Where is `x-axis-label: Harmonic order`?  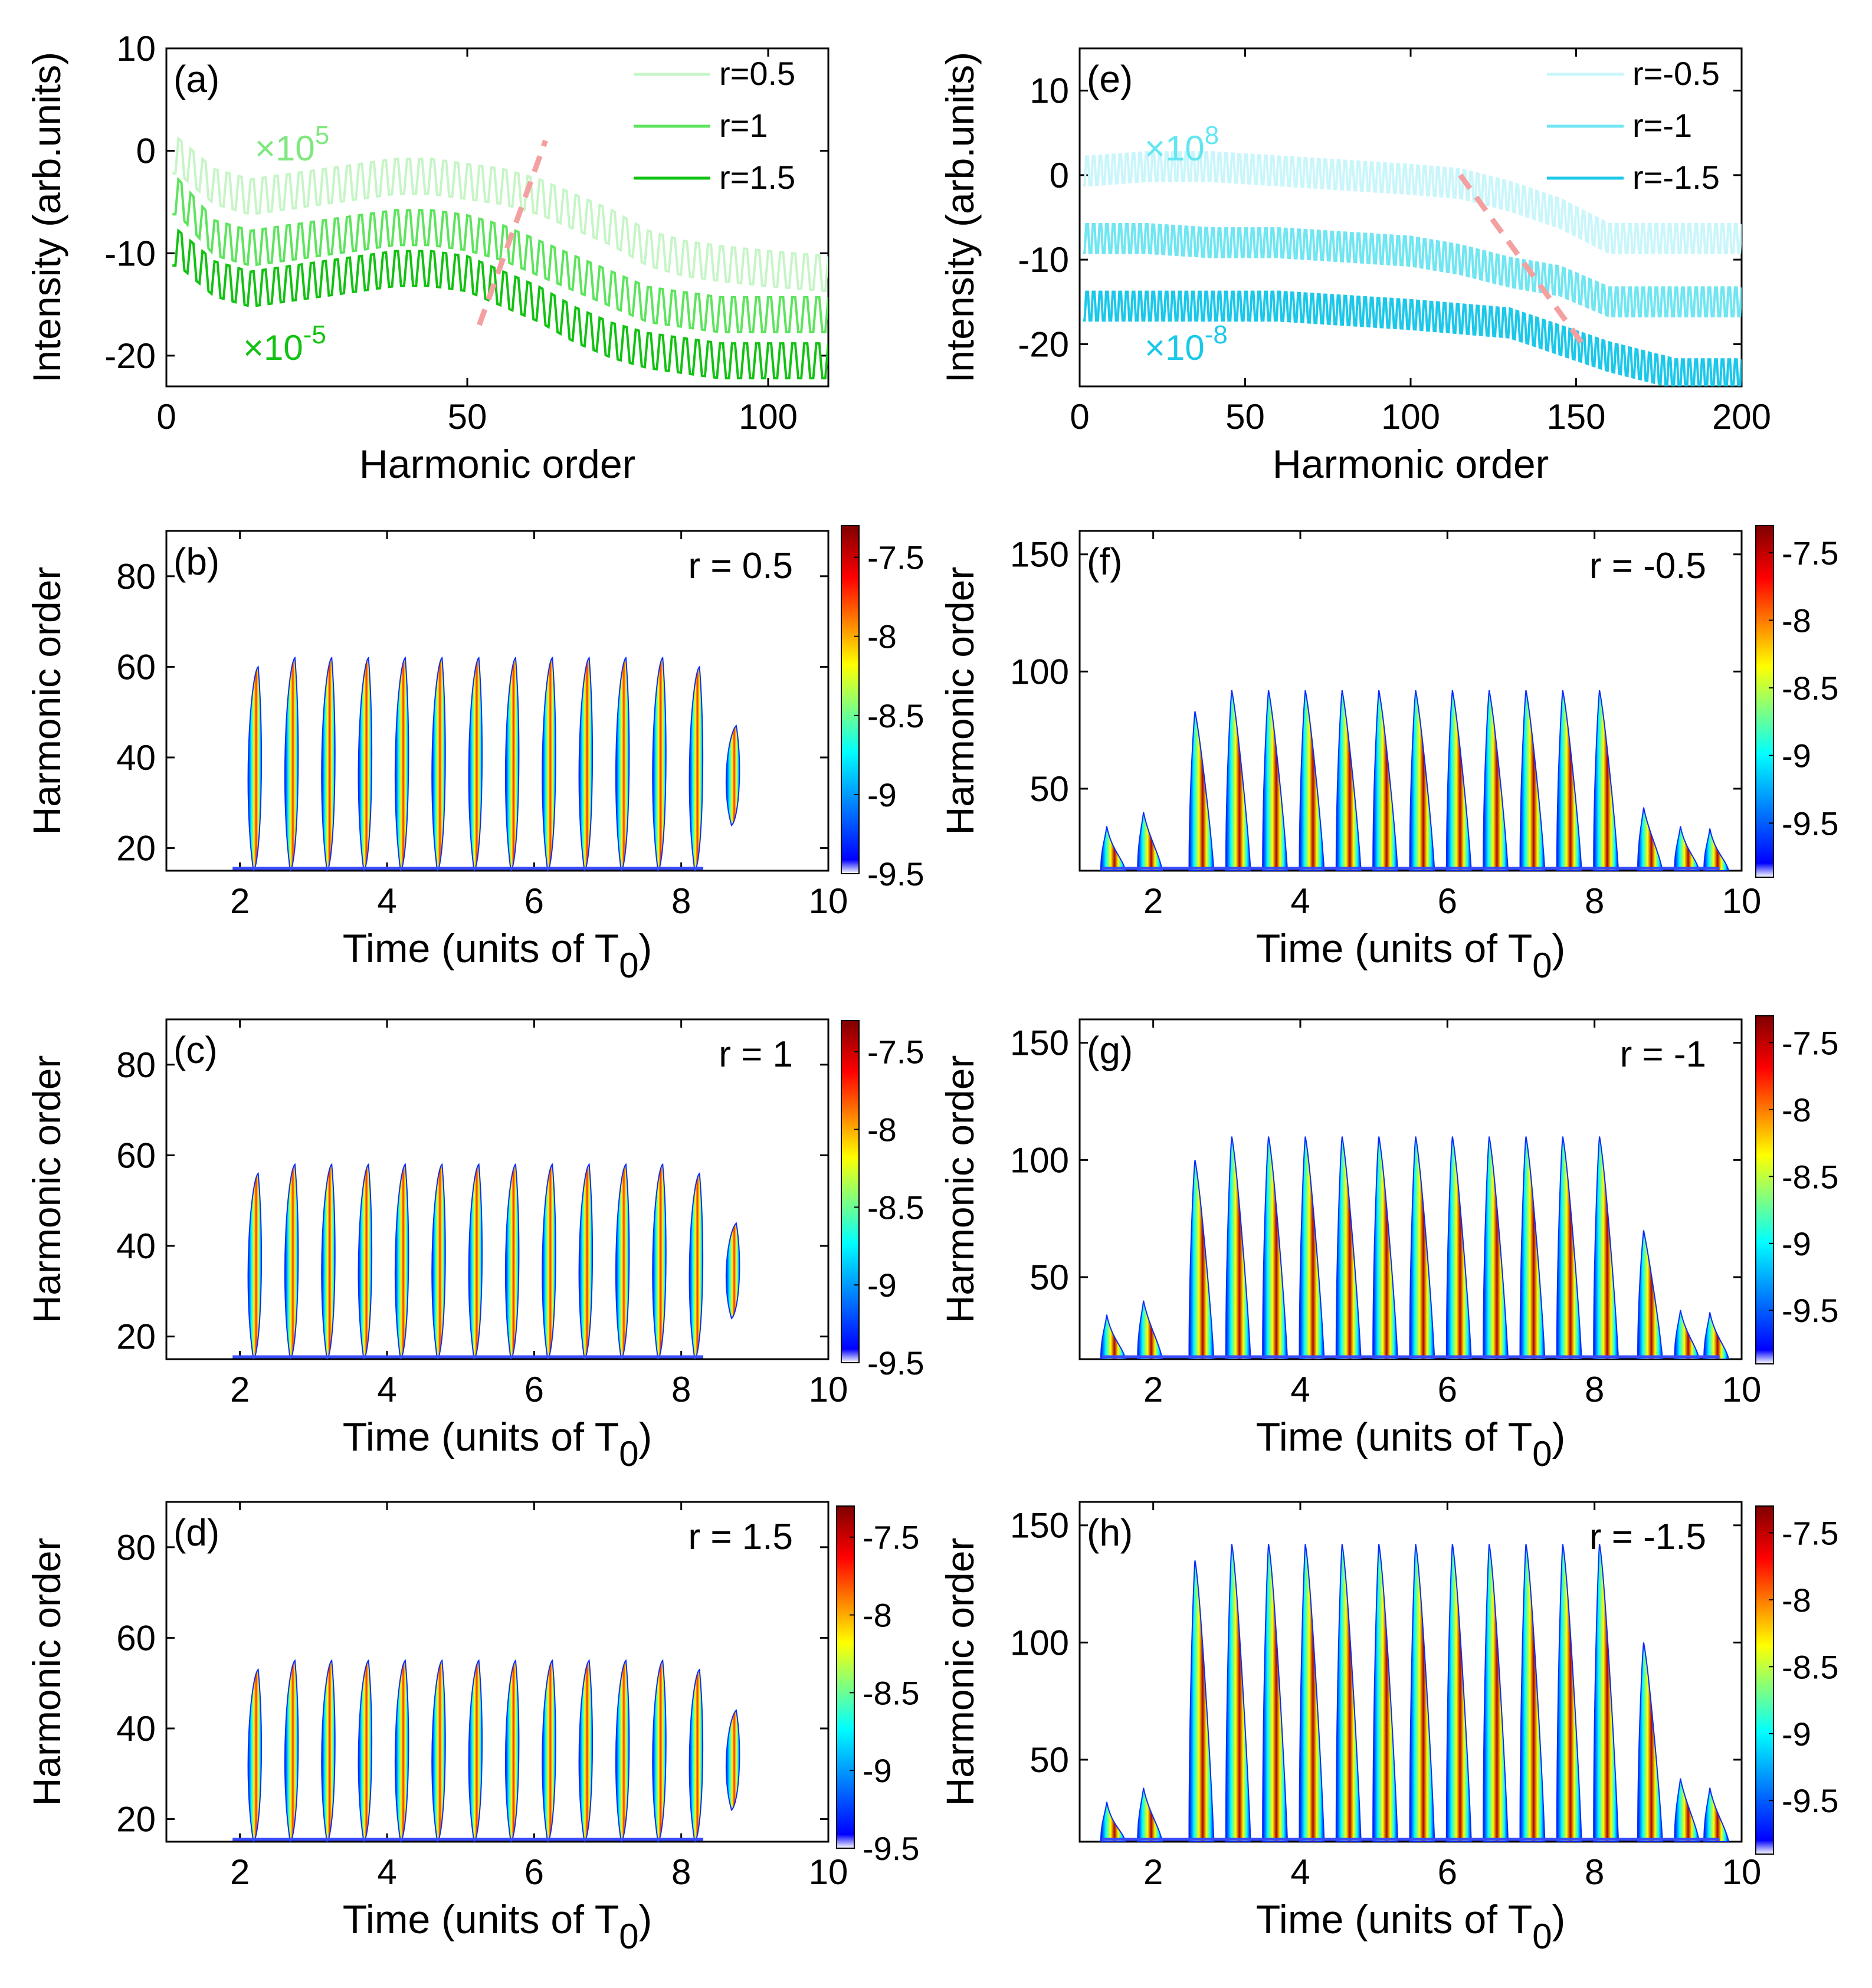 x-axis-label: Harmonic order is located at coordinates (1411, 465).